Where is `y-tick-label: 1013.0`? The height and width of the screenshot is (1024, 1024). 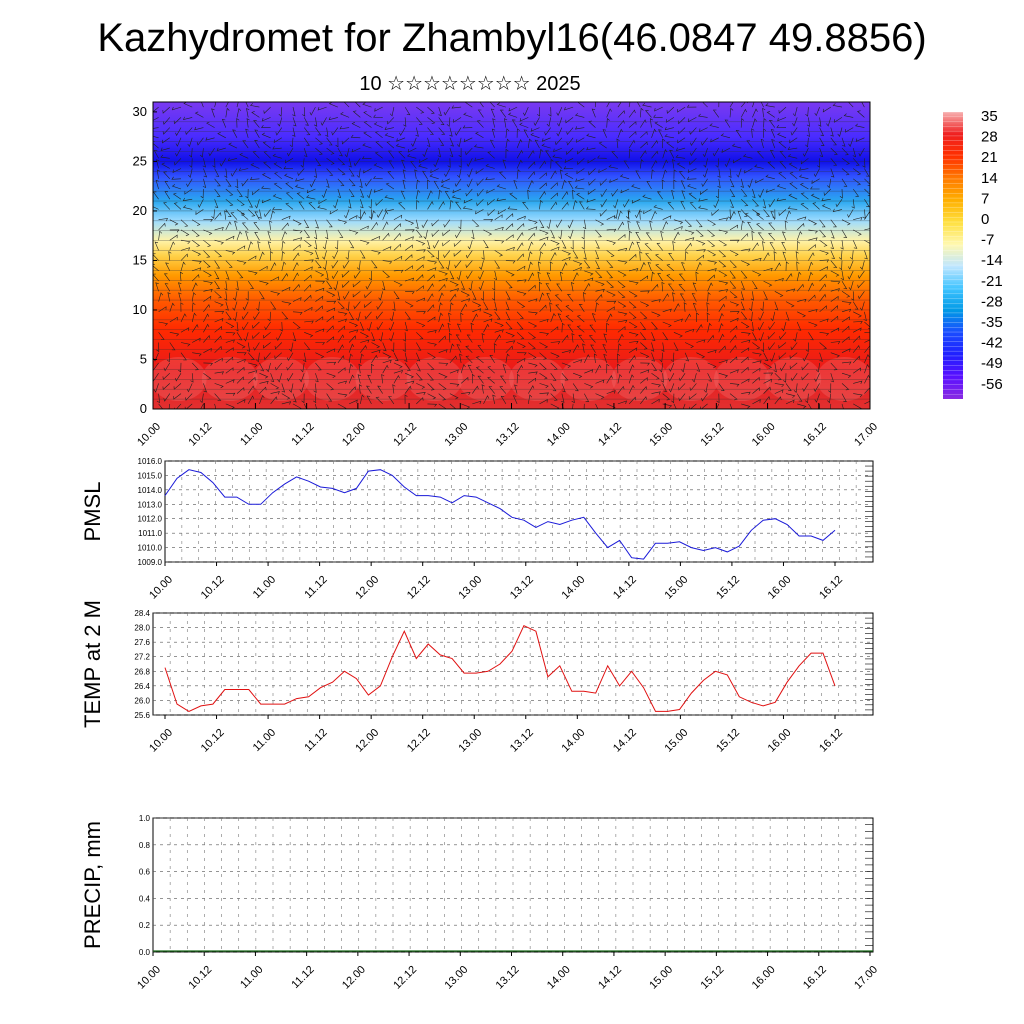
y-tick-label: 1013.0 is located at coordinates (150, 504).